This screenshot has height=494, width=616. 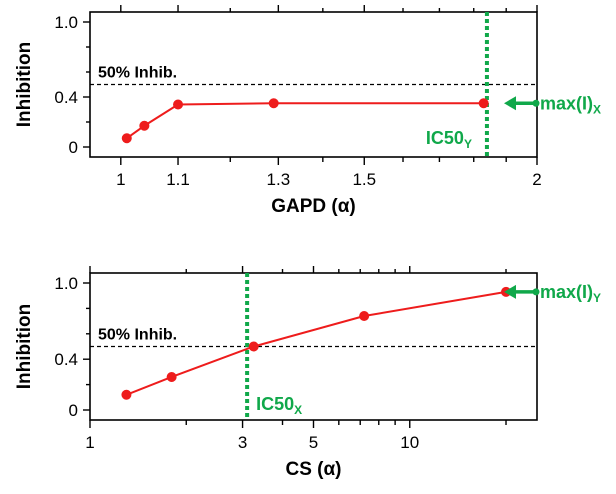 What do you see at coordinates (242, 442) in the screenshot?
I see `x-tick-label: 3` at bounding box center [242, 442].